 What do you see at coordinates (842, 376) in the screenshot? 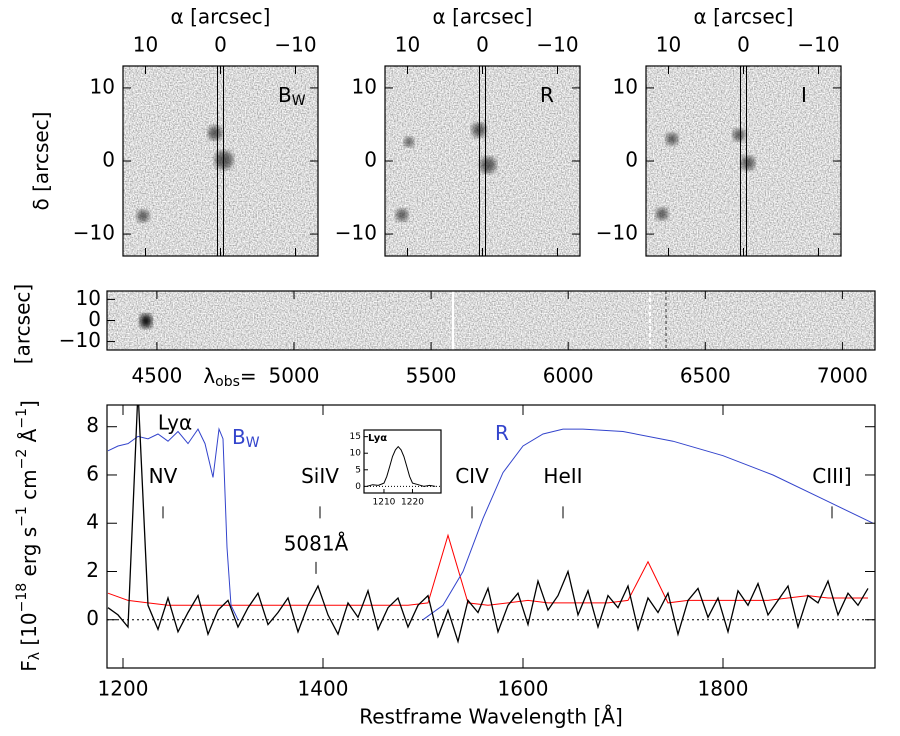
I see `x-tick-label: 7000` at bounding box center [842, 376].